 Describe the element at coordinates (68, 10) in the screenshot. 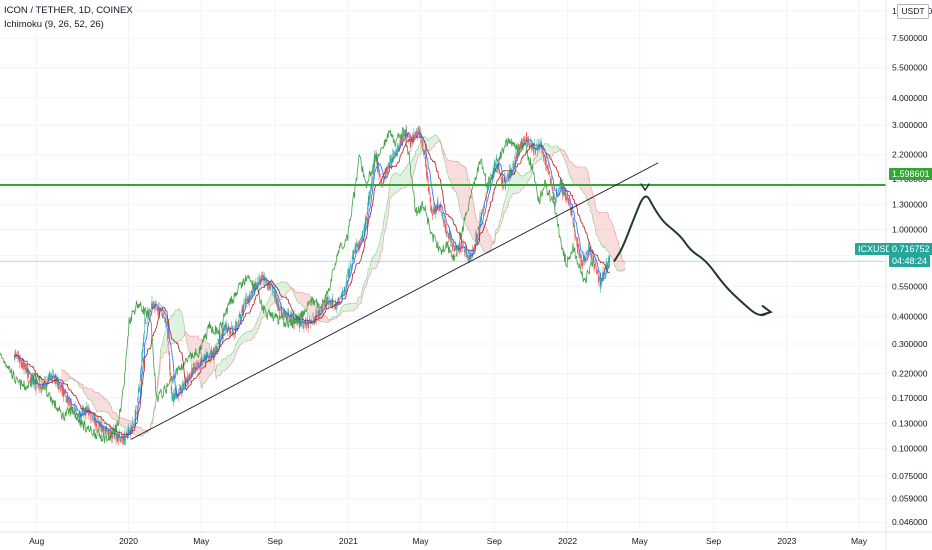

I see `symbol-title: ICON / TETHER, 1D, COINEX` at that location.